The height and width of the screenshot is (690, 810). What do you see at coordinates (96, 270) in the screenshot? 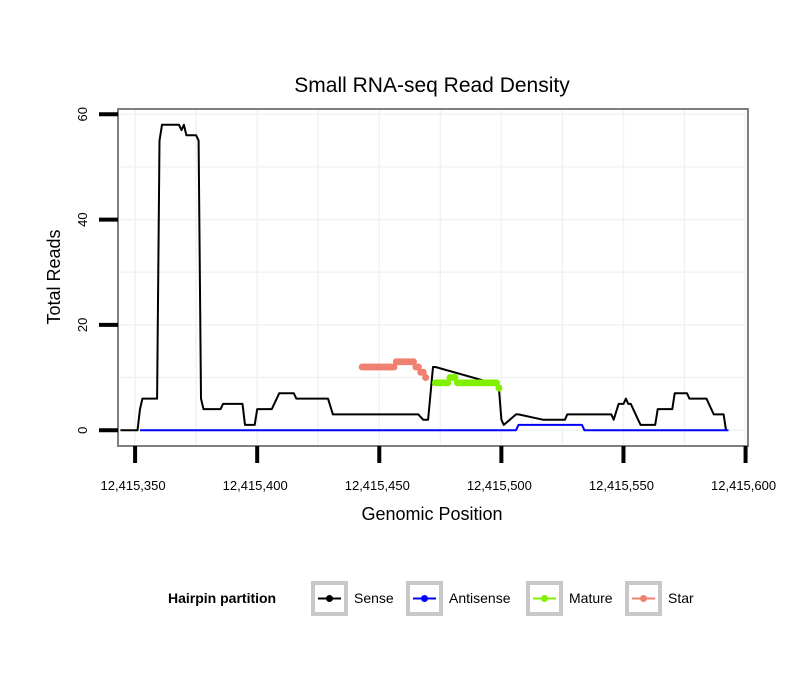
I see `y-axis: 0 20 40 60` at bounding box center [96, 270].